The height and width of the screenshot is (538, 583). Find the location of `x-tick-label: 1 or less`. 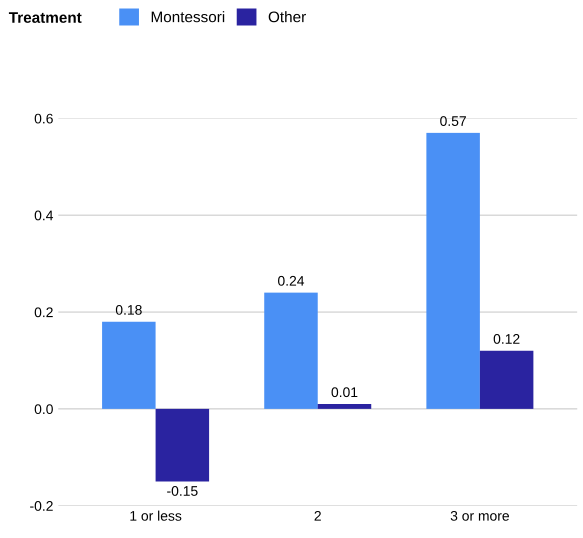

x-tick-label: 1 or less is located at coordinates (156, 515).